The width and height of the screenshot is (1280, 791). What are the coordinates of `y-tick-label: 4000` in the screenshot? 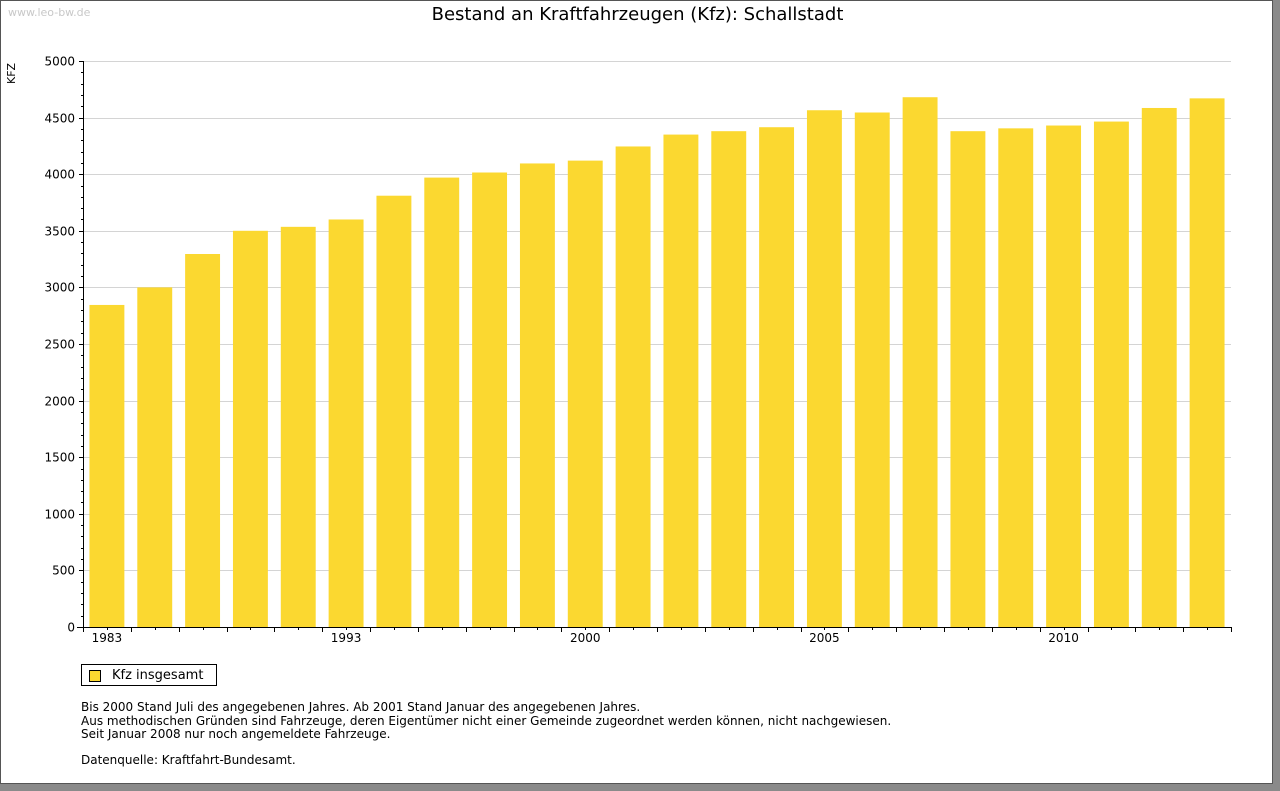 It's located at (59, 175).